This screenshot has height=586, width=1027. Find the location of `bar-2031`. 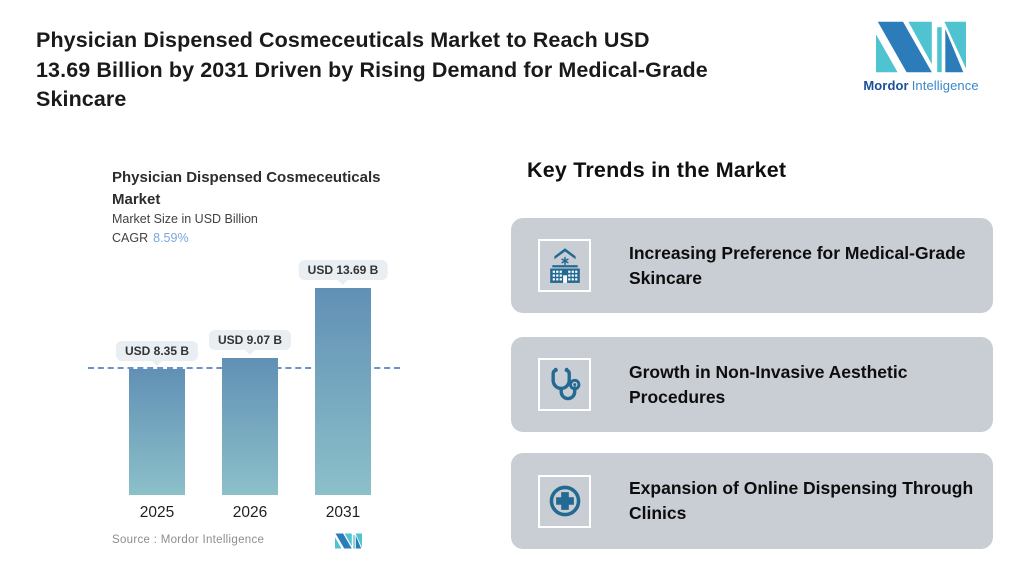

bar-2031 is located at coordinates (343, 391).